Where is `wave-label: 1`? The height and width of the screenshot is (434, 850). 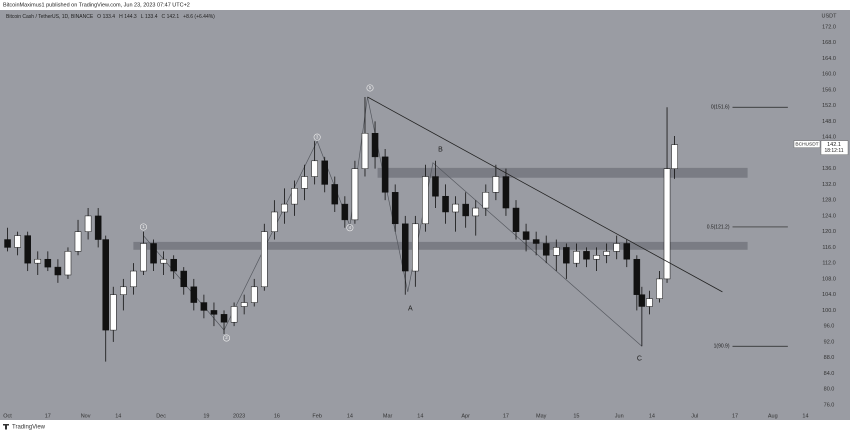
wave-label: 1 is located at coordinates (143, 226).